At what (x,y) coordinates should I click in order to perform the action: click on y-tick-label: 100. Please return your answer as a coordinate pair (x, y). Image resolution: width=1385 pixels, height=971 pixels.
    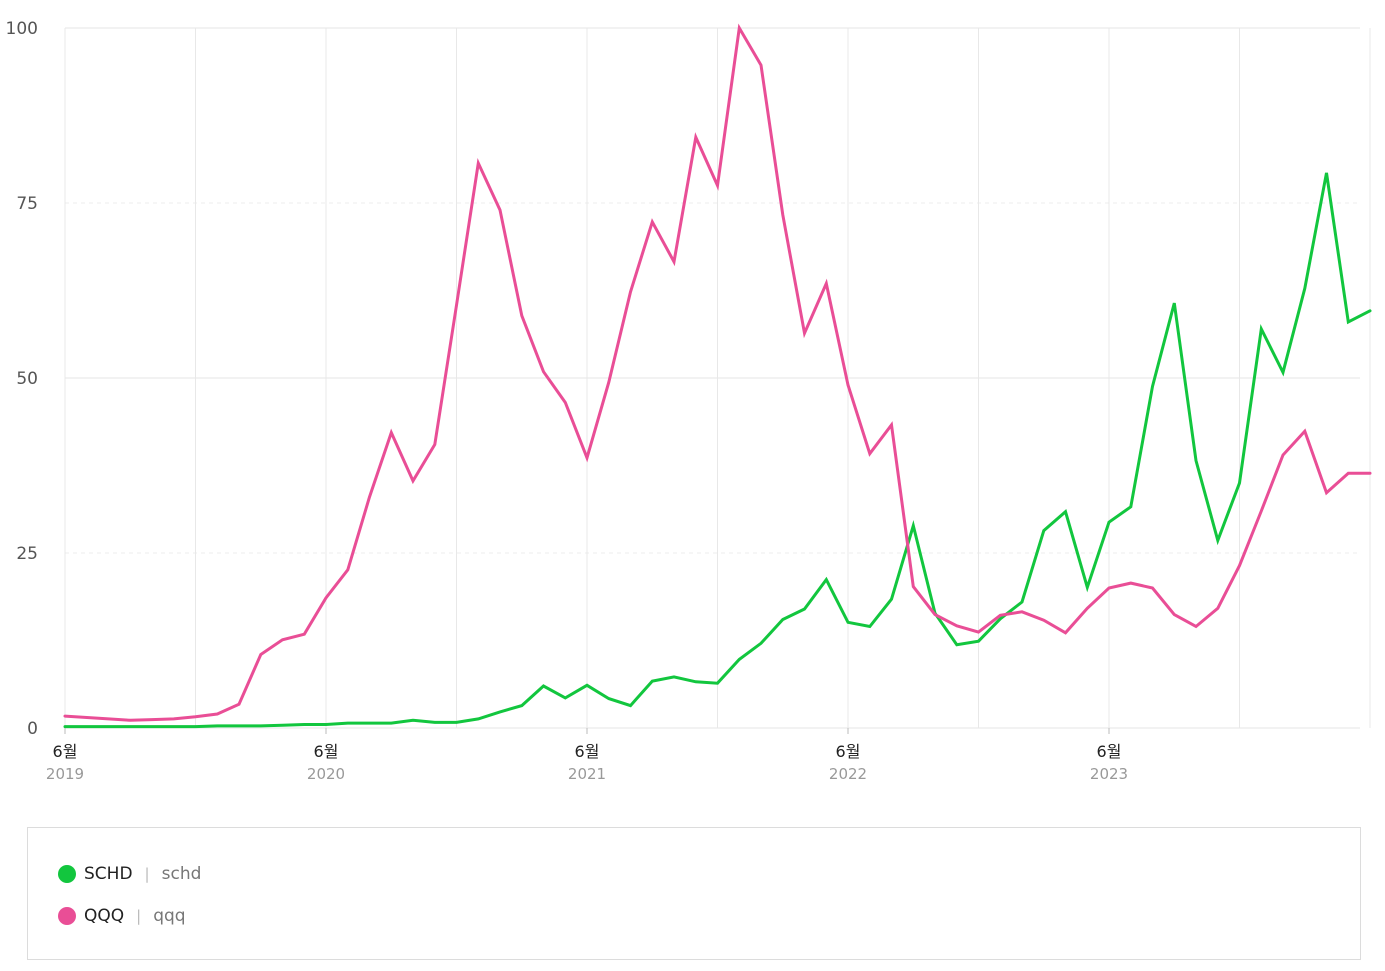
    Looking at the image, I should click on (22, 29).